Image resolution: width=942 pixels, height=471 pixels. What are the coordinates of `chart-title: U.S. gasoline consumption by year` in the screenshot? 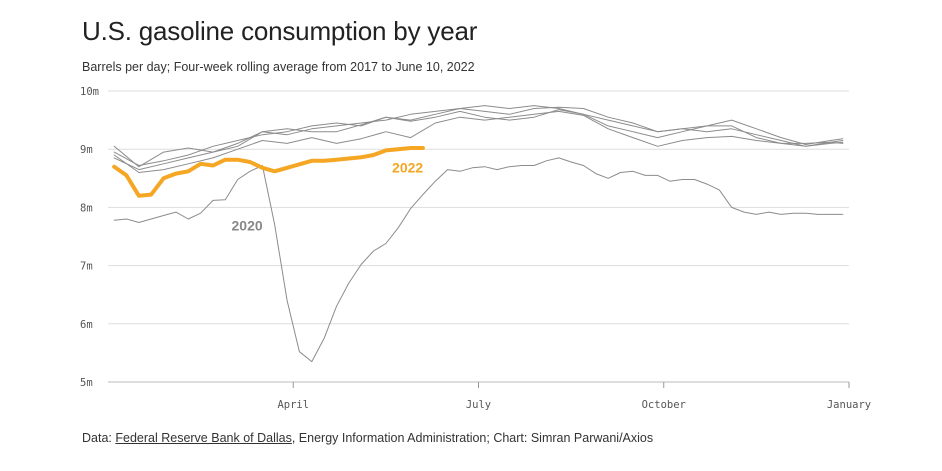 It's located at (280, 31).